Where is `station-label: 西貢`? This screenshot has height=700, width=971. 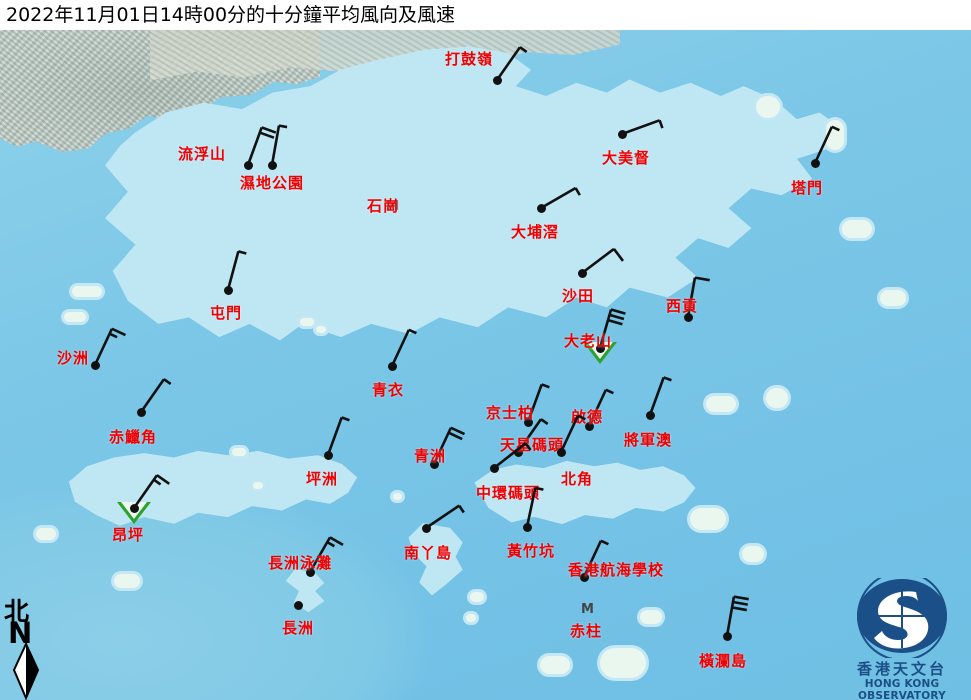
station-label: 西貢 is located at coordinates (682, 306).